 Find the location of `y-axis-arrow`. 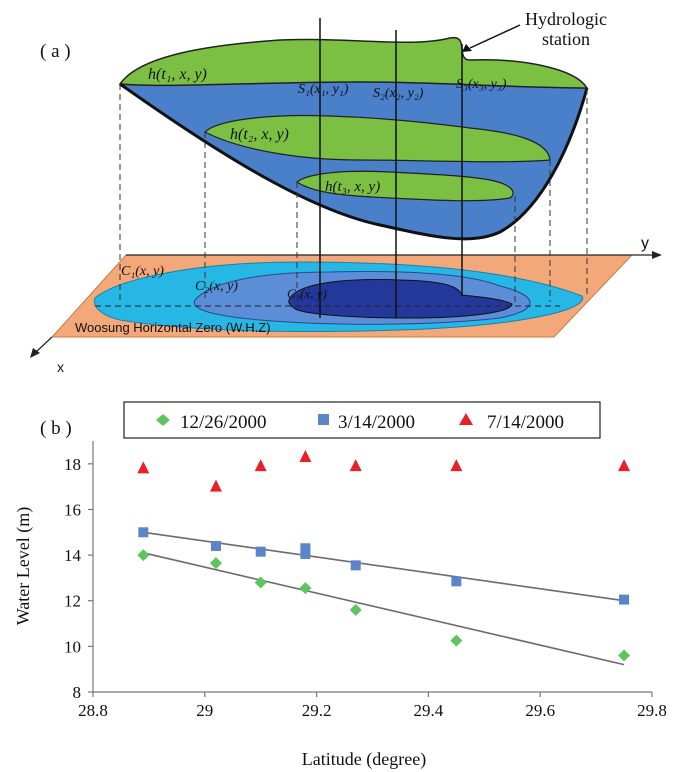

y-axis-arrow is located at coordinates (394, 255).